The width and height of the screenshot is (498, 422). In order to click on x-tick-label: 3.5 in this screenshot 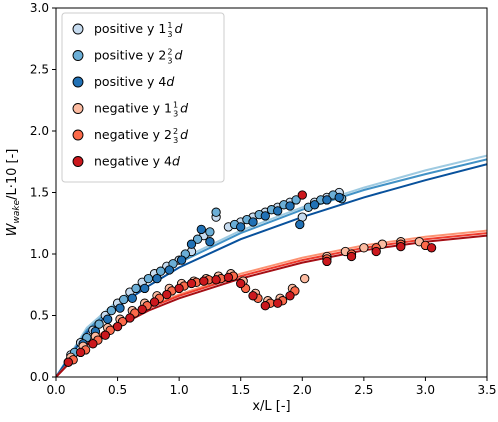, I will do `click(486, 390)`.